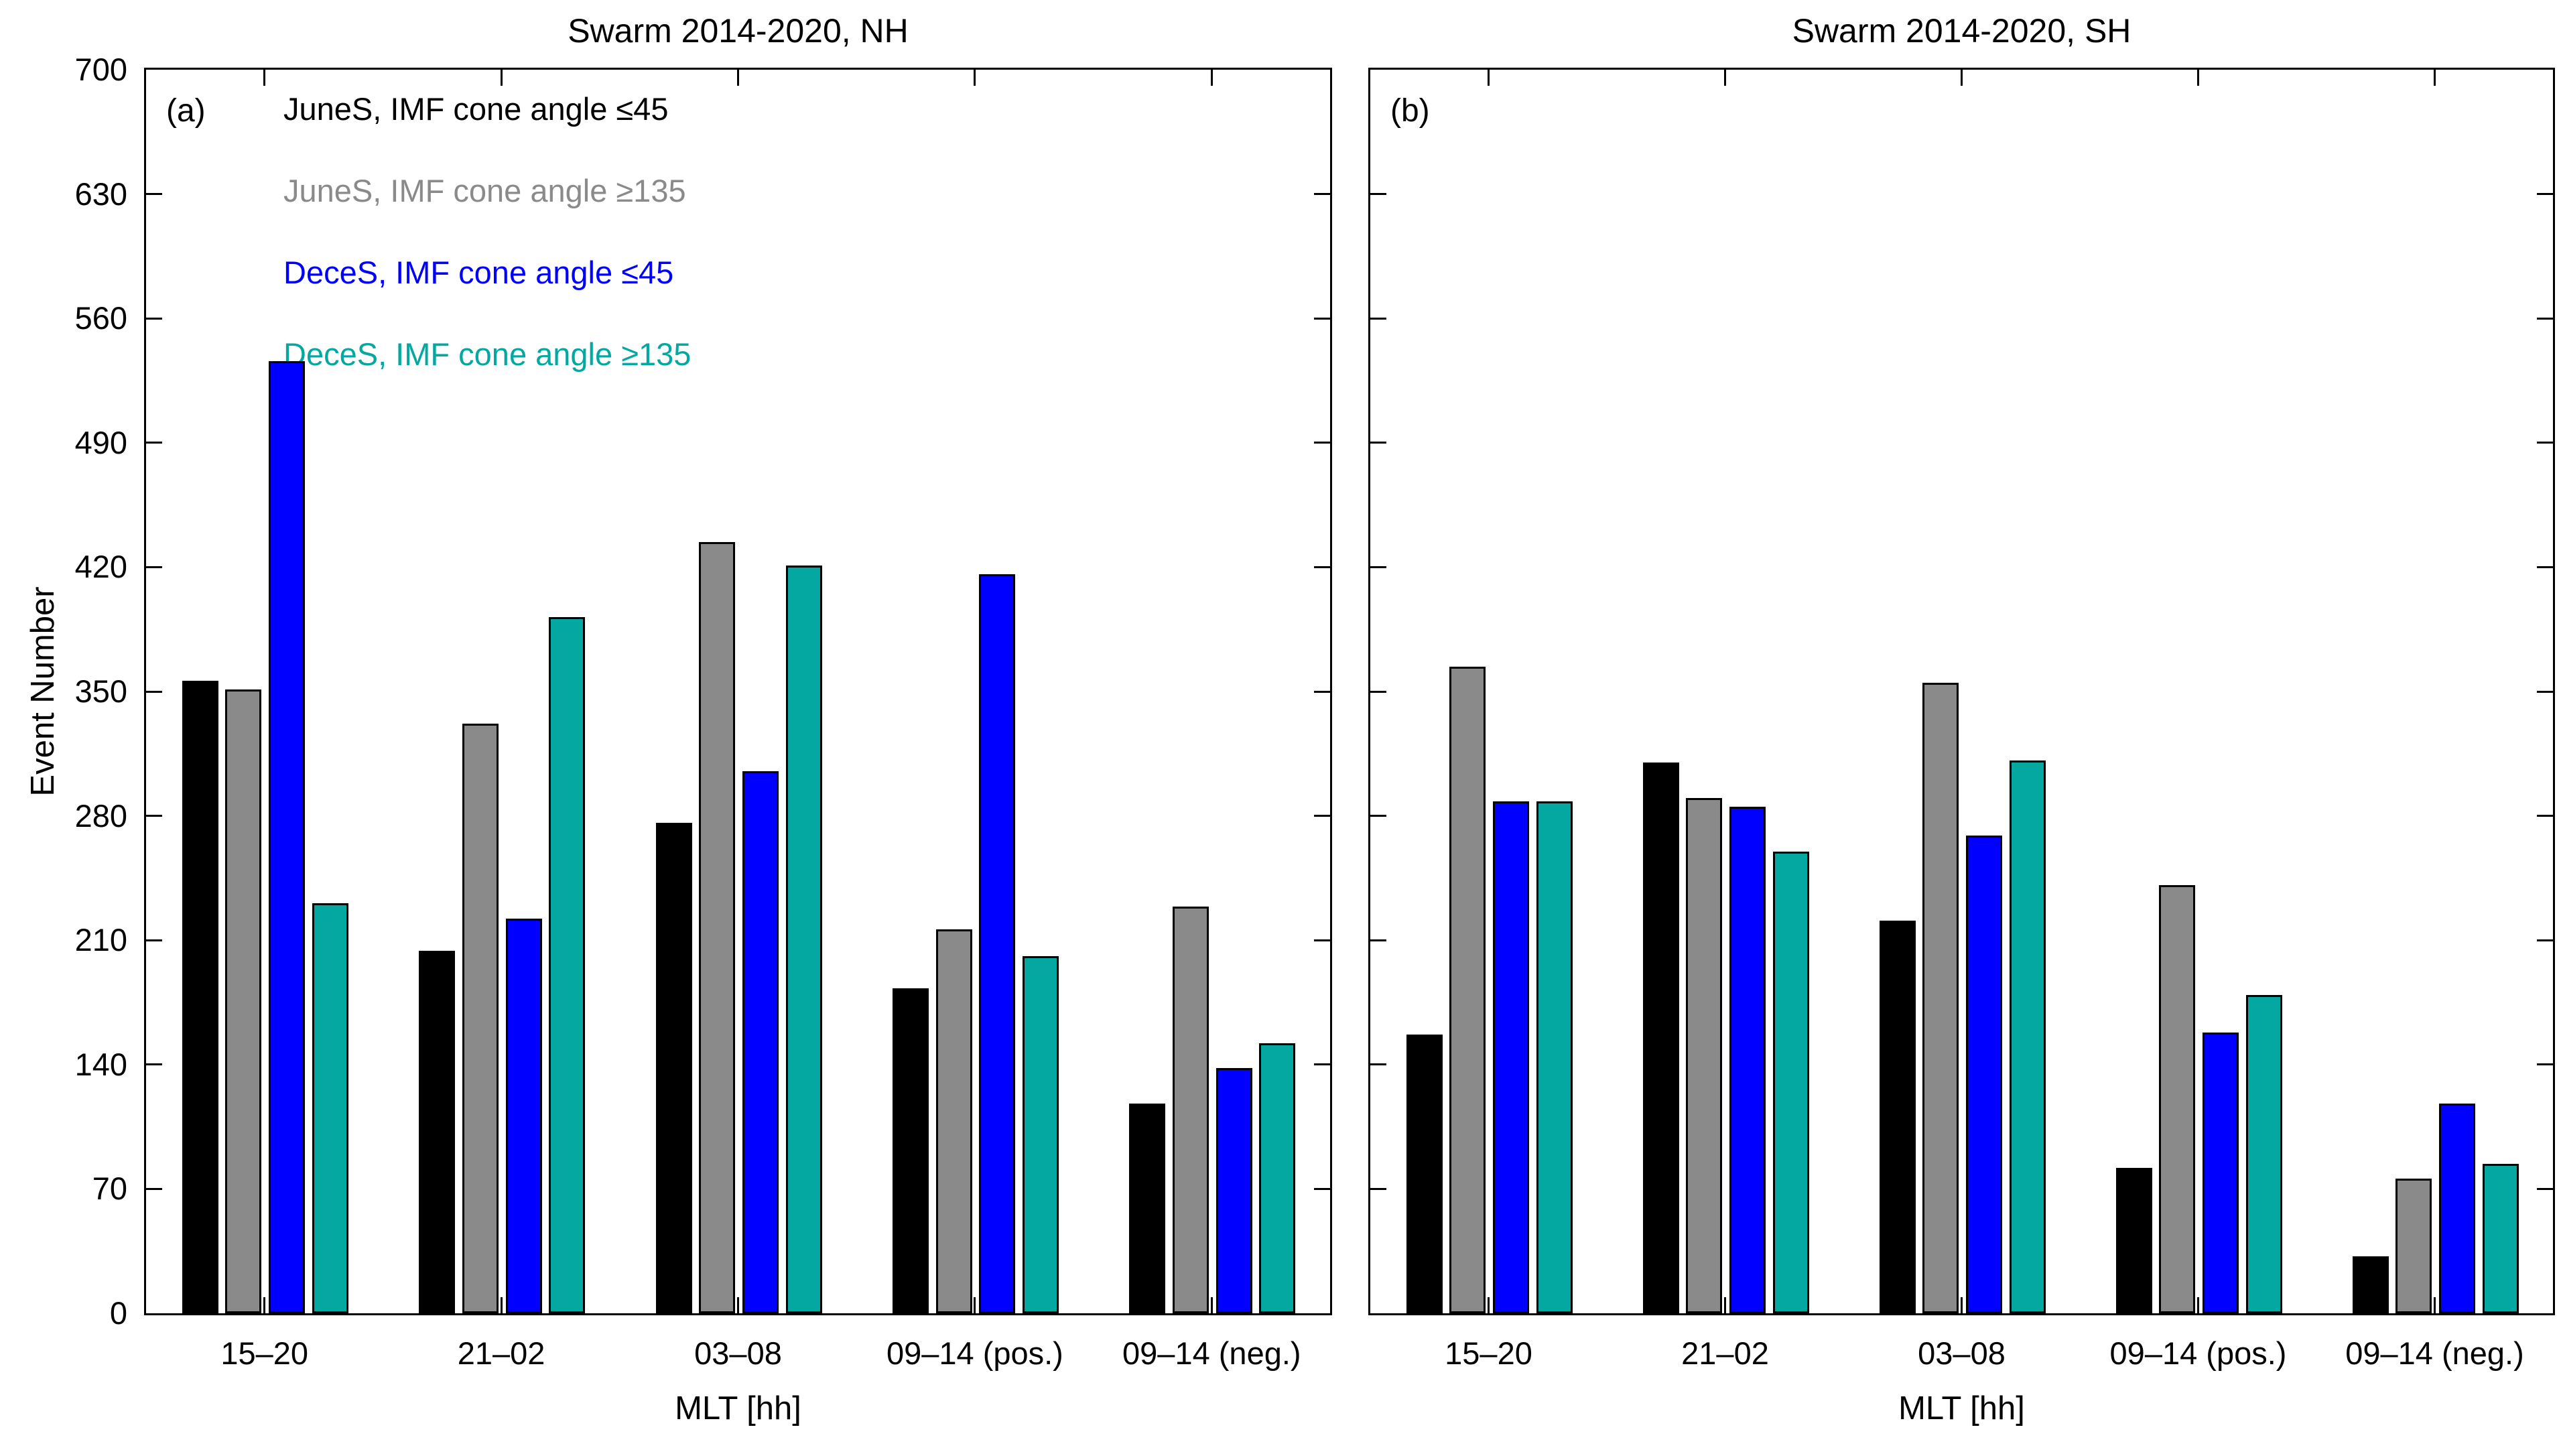 This screenshot has height=1456, width=2561. What do you see at coordinates (1961, 31) in the screenshot?
I see `panel-b-title: Swarm 2014-2020, SH` at bounding box center [1961, 31].